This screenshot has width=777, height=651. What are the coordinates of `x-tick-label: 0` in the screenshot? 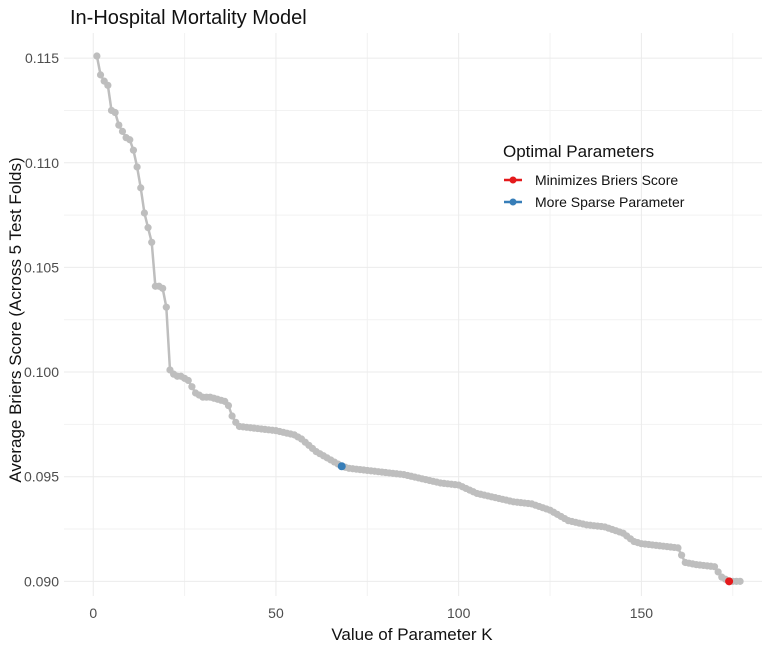 It's located at (93, 613).